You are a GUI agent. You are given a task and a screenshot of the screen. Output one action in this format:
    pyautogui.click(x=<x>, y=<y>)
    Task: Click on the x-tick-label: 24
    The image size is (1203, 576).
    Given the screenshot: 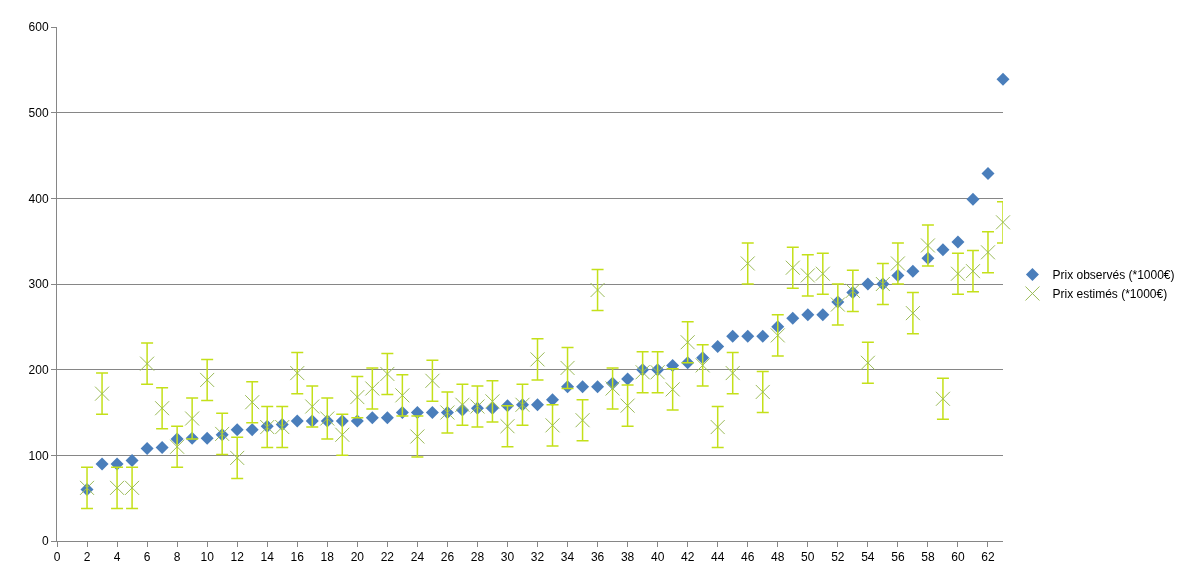 What is the action you would take?
    pyautogui.click(x=417, y=557)
    